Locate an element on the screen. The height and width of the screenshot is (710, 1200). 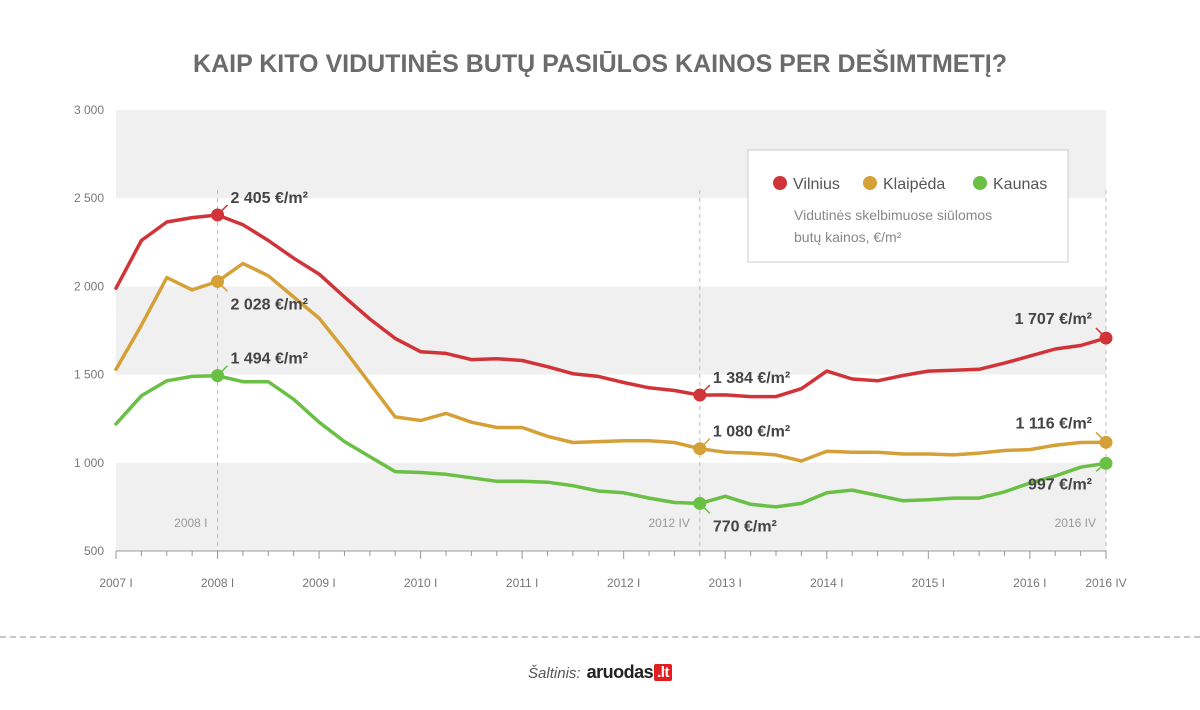
x-tick-label: 2016 I is located at coordinates (1029, 583).